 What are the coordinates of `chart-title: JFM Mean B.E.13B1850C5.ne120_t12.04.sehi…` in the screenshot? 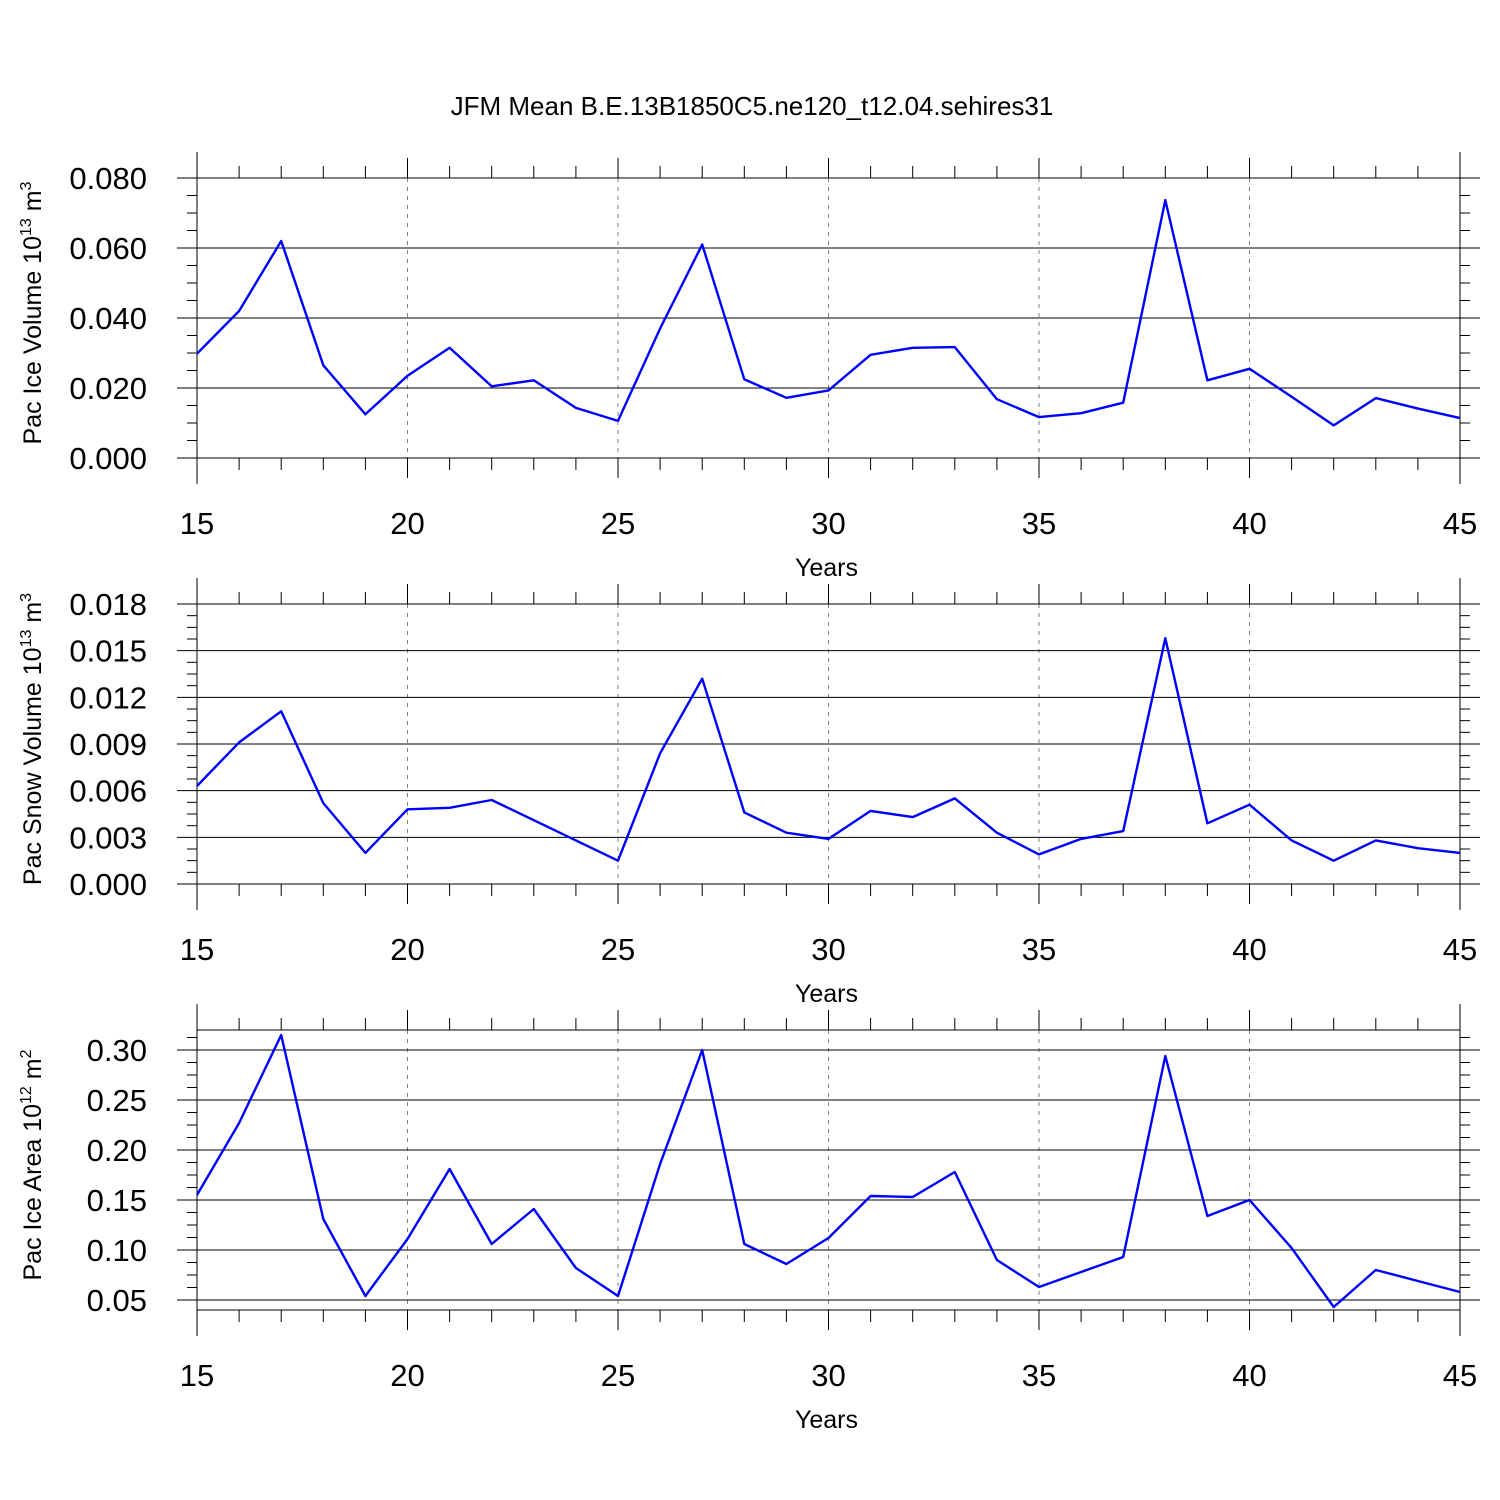 It's located at (752, 106).